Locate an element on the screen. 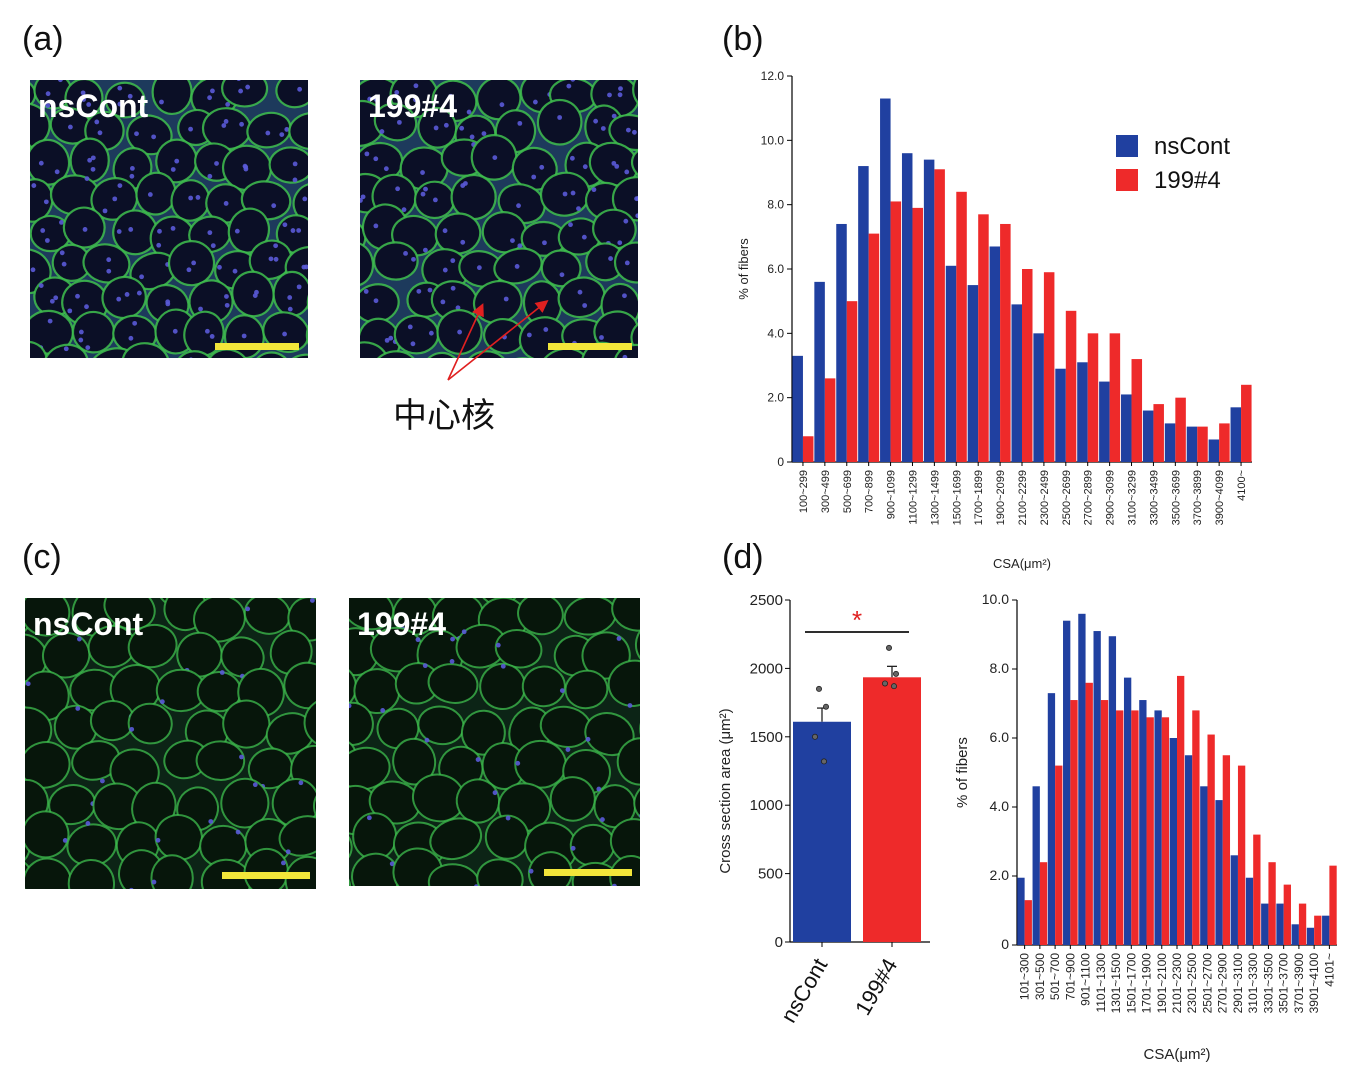  x-tick-label: 2500~2699 is located at coordinates (1067, 497).